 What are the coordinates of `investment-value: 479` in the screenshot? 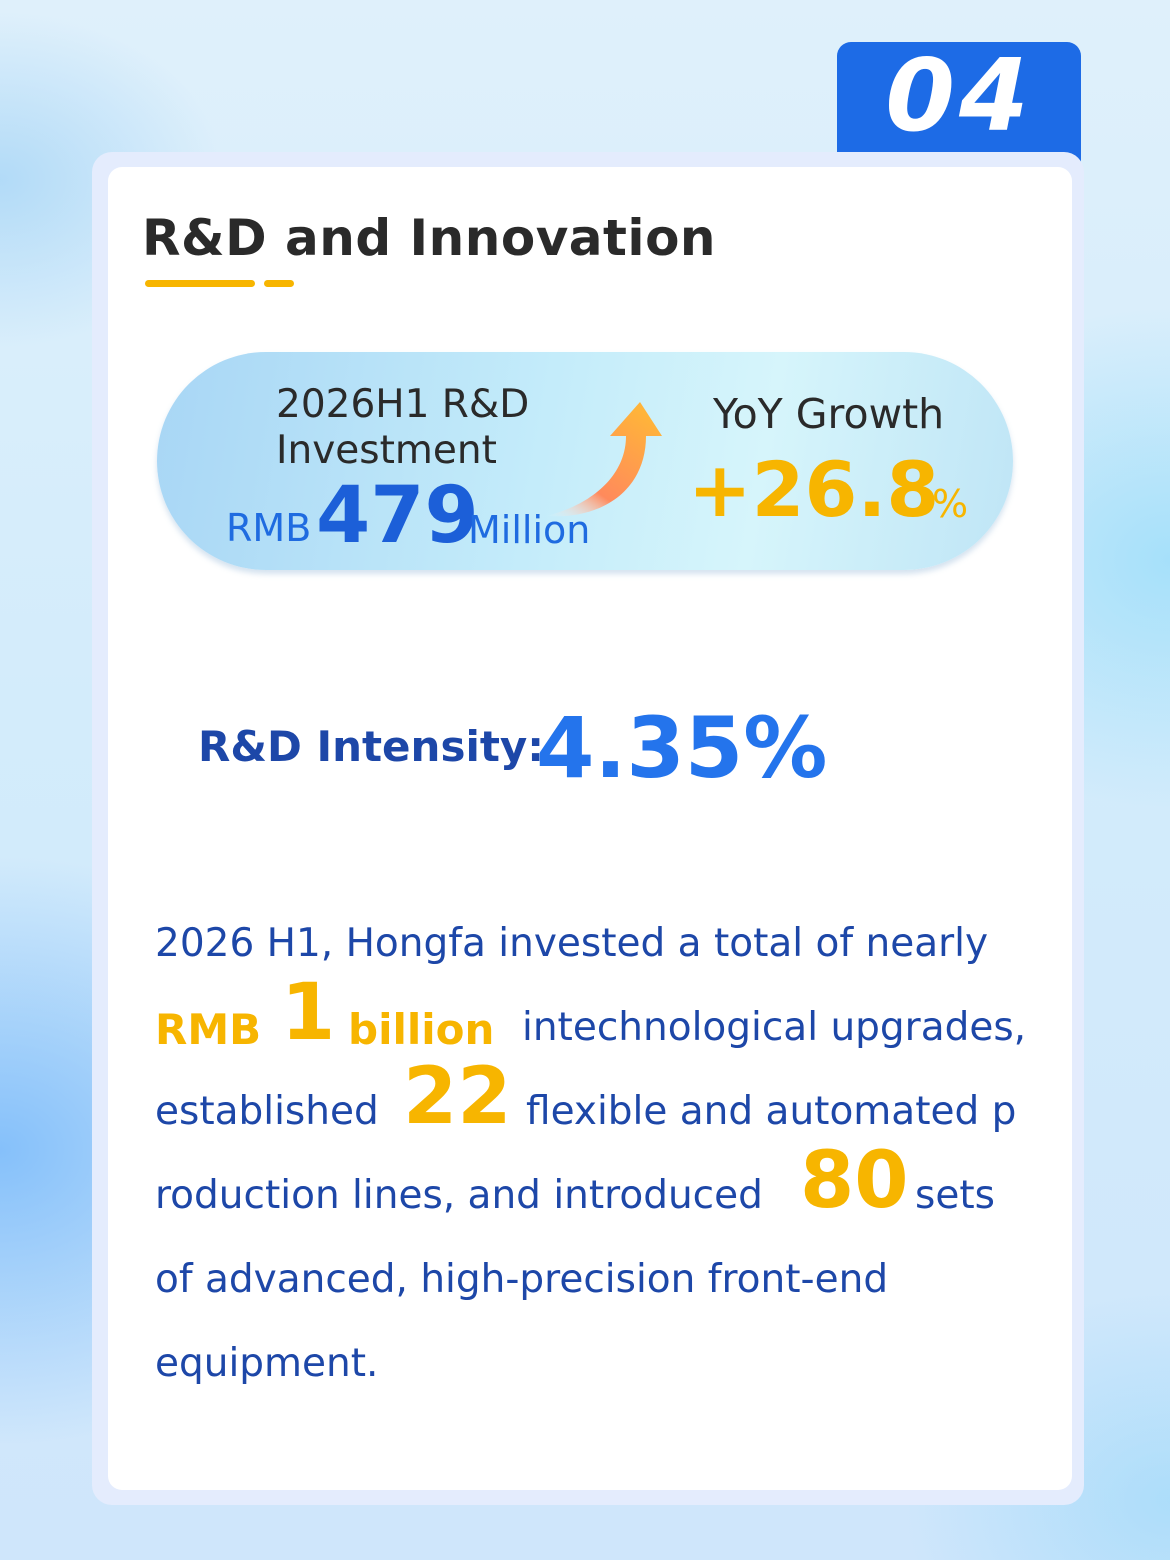 It's located at (397, 516).